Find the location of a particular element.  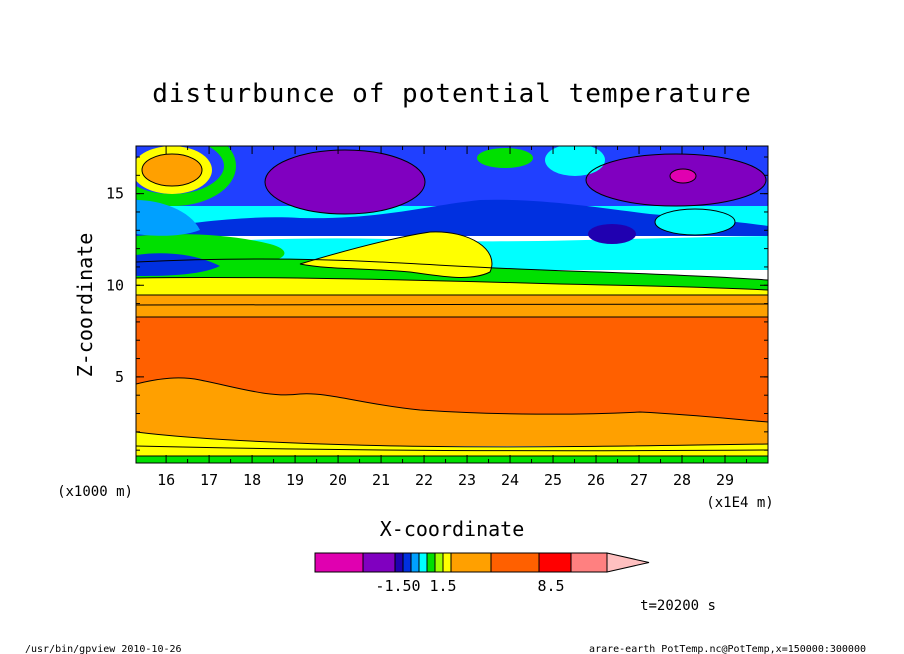

x-tick-label: 17 is located at coordinates (209, 480).